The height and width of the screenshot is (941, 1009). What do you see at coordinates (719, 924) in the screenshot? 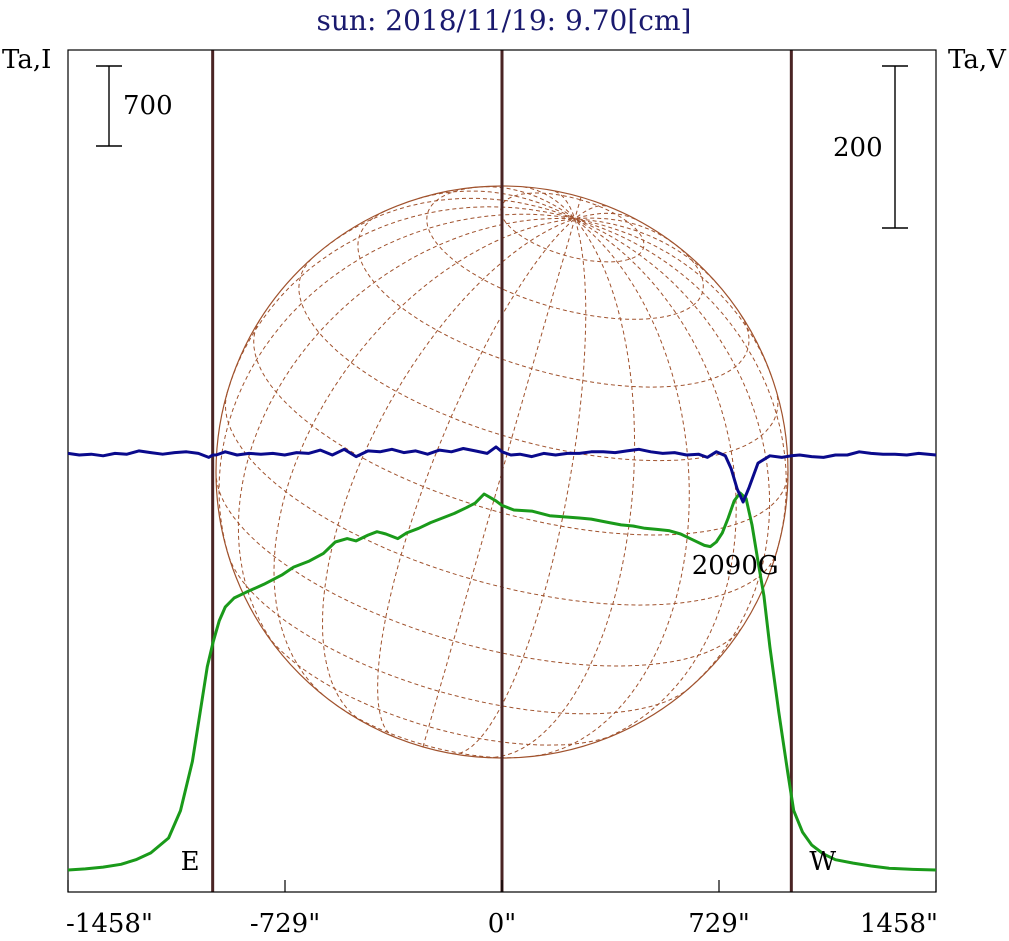
I see `x-tick-label: 729"` at bounding box center [719, 924].